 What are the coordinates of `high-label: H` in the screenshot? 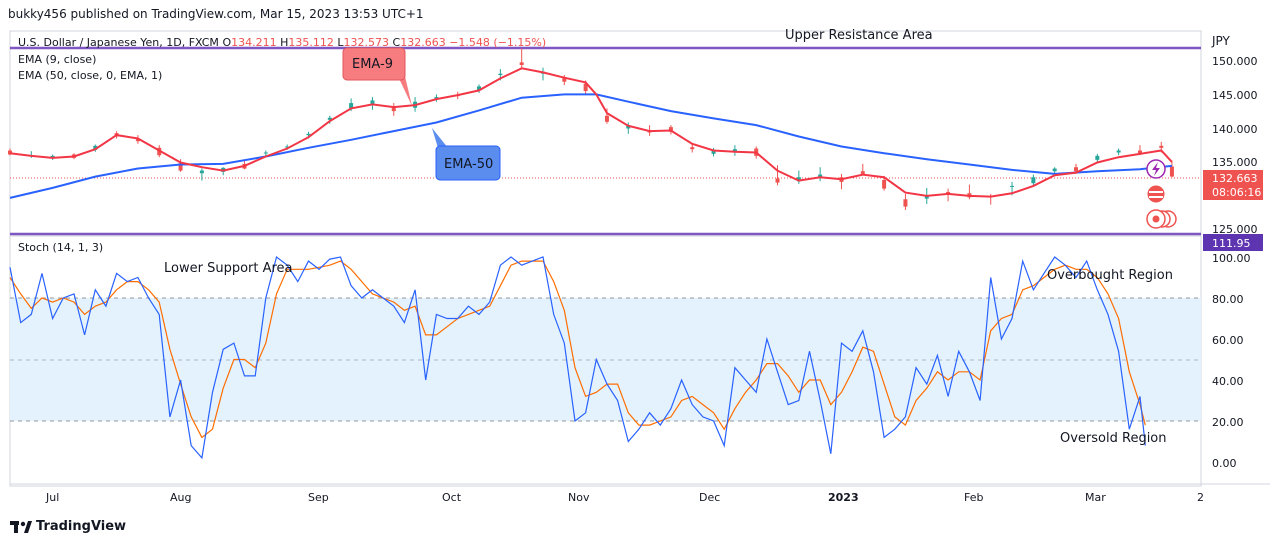 It's located at (284, 42).